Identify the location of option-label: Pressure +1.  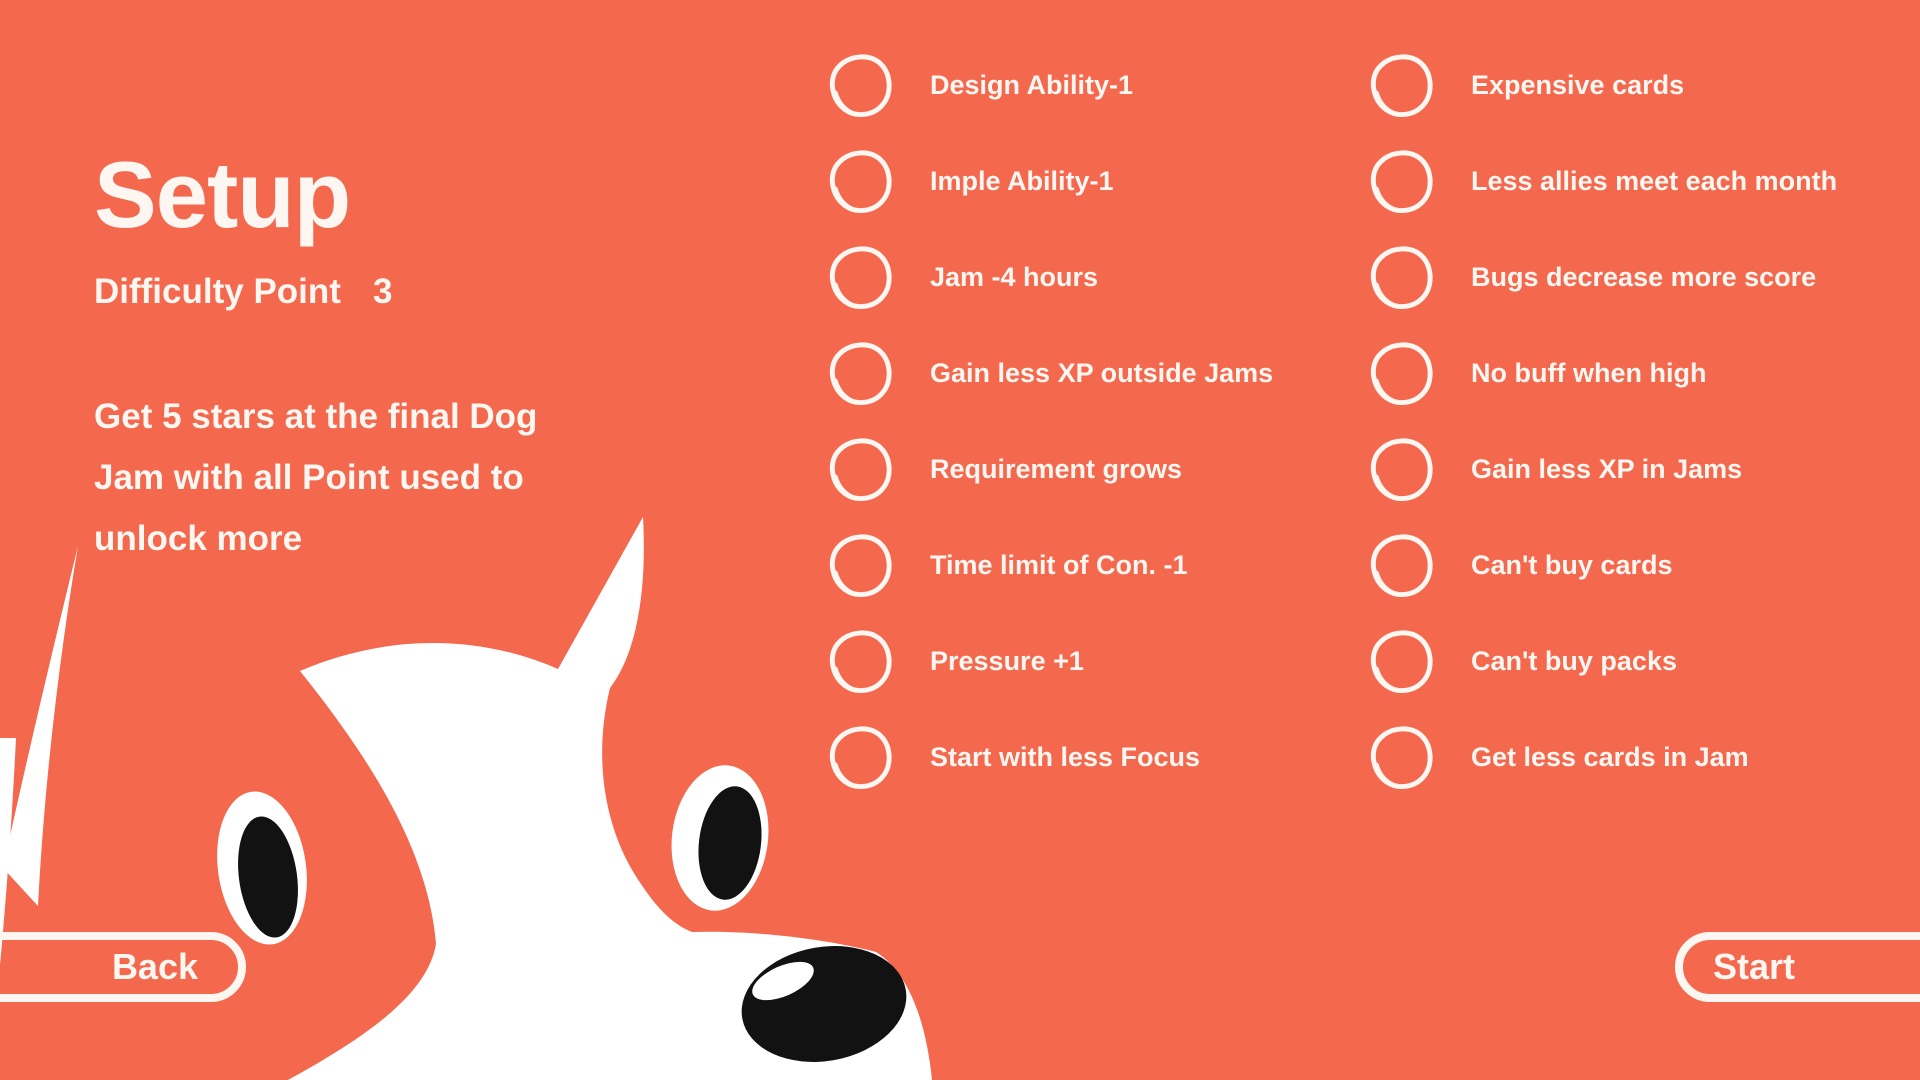
(1007, 660).